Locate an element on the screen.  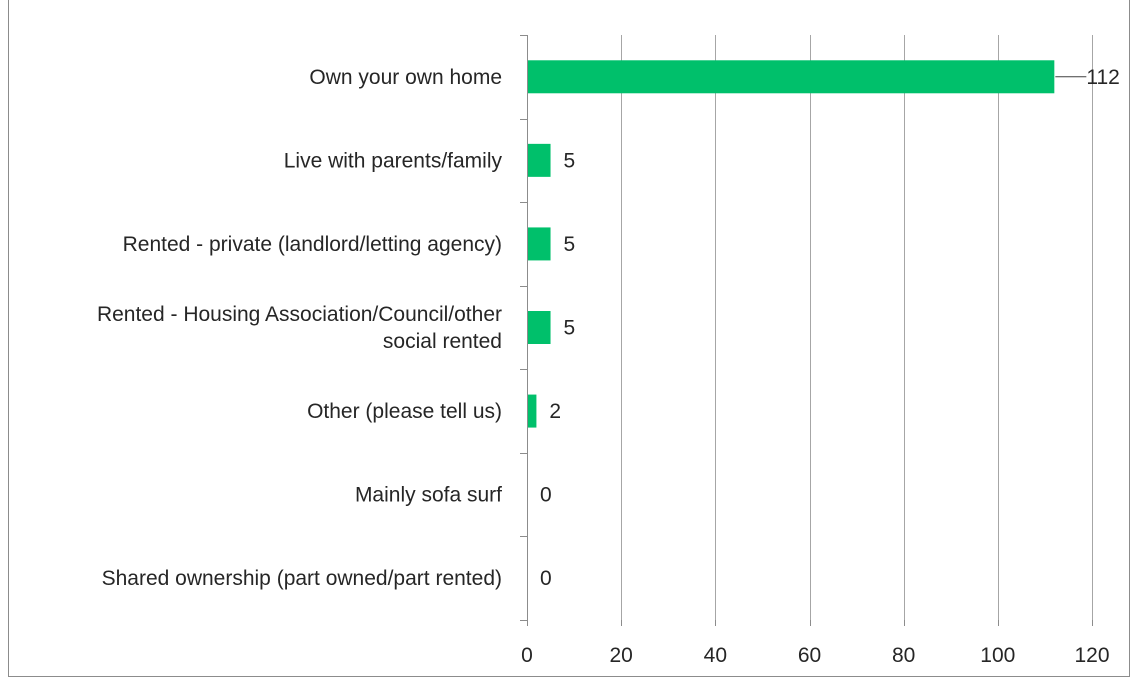
tick-label-60: 60 is located at coordinates (809, 655).